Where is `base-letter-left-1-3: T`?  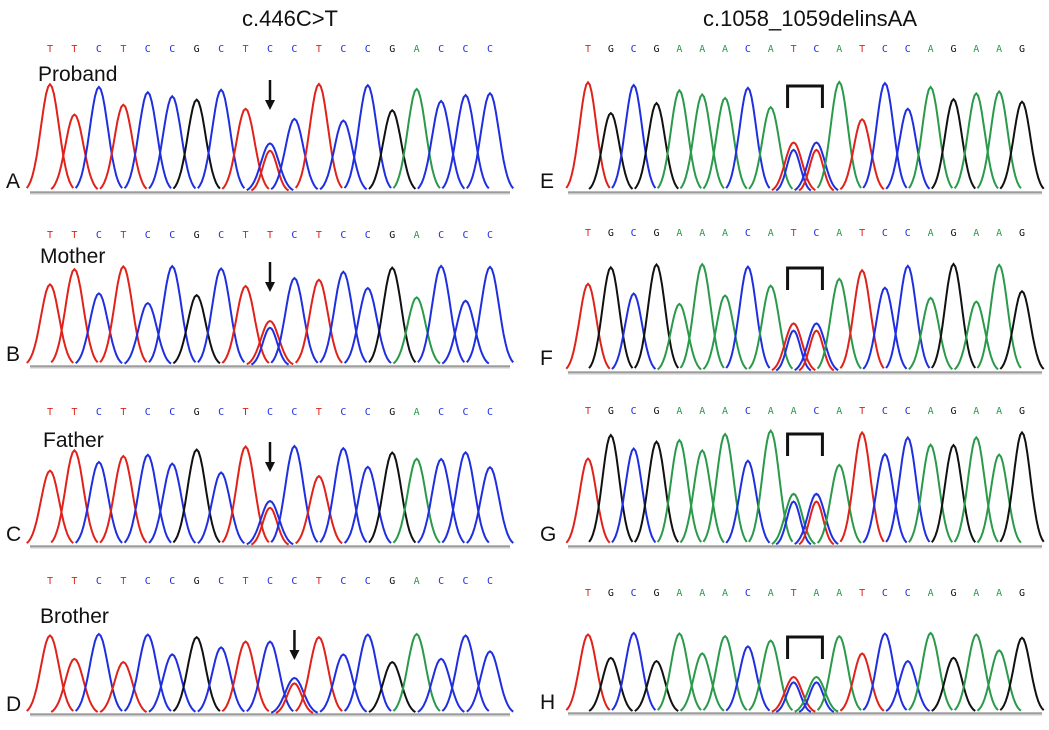 base-letter-left-1-3: T is located at coordinates (123, 235).